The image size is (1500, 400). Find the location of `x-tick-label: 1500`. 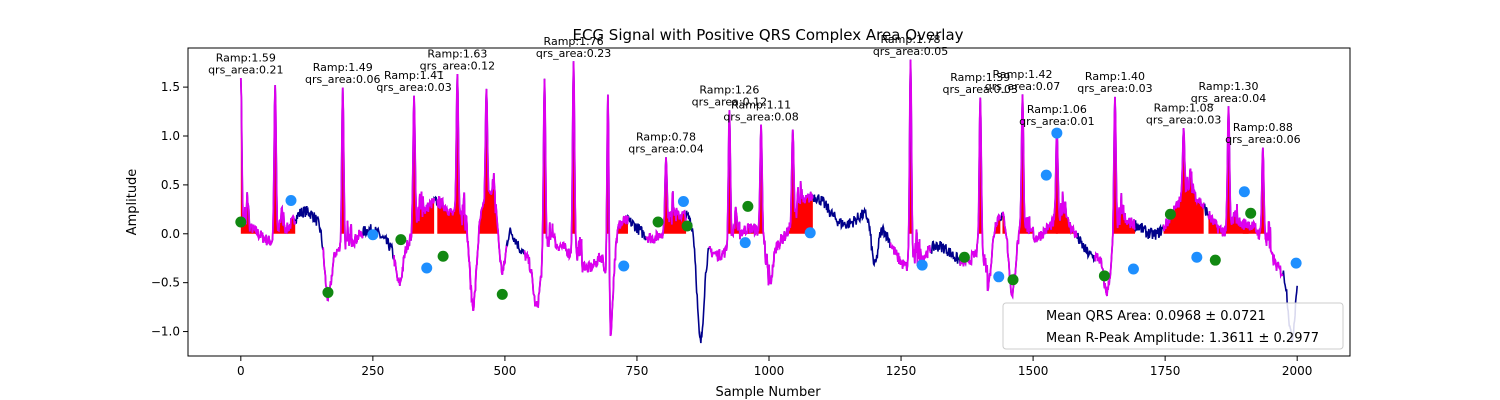

x-tick-label: 1500 is located at coordinates (1033, 371).